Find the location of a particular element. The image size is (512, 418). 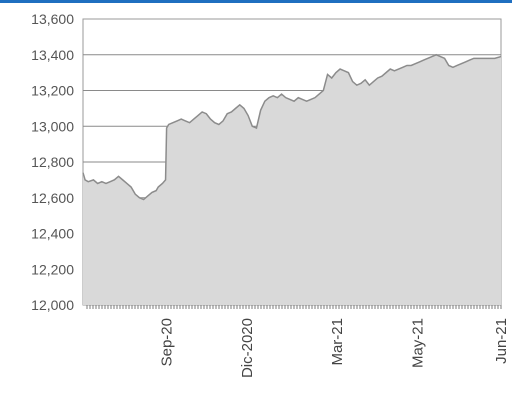

x-tick-label: Jun-21 is located at coordinates (501, 341).